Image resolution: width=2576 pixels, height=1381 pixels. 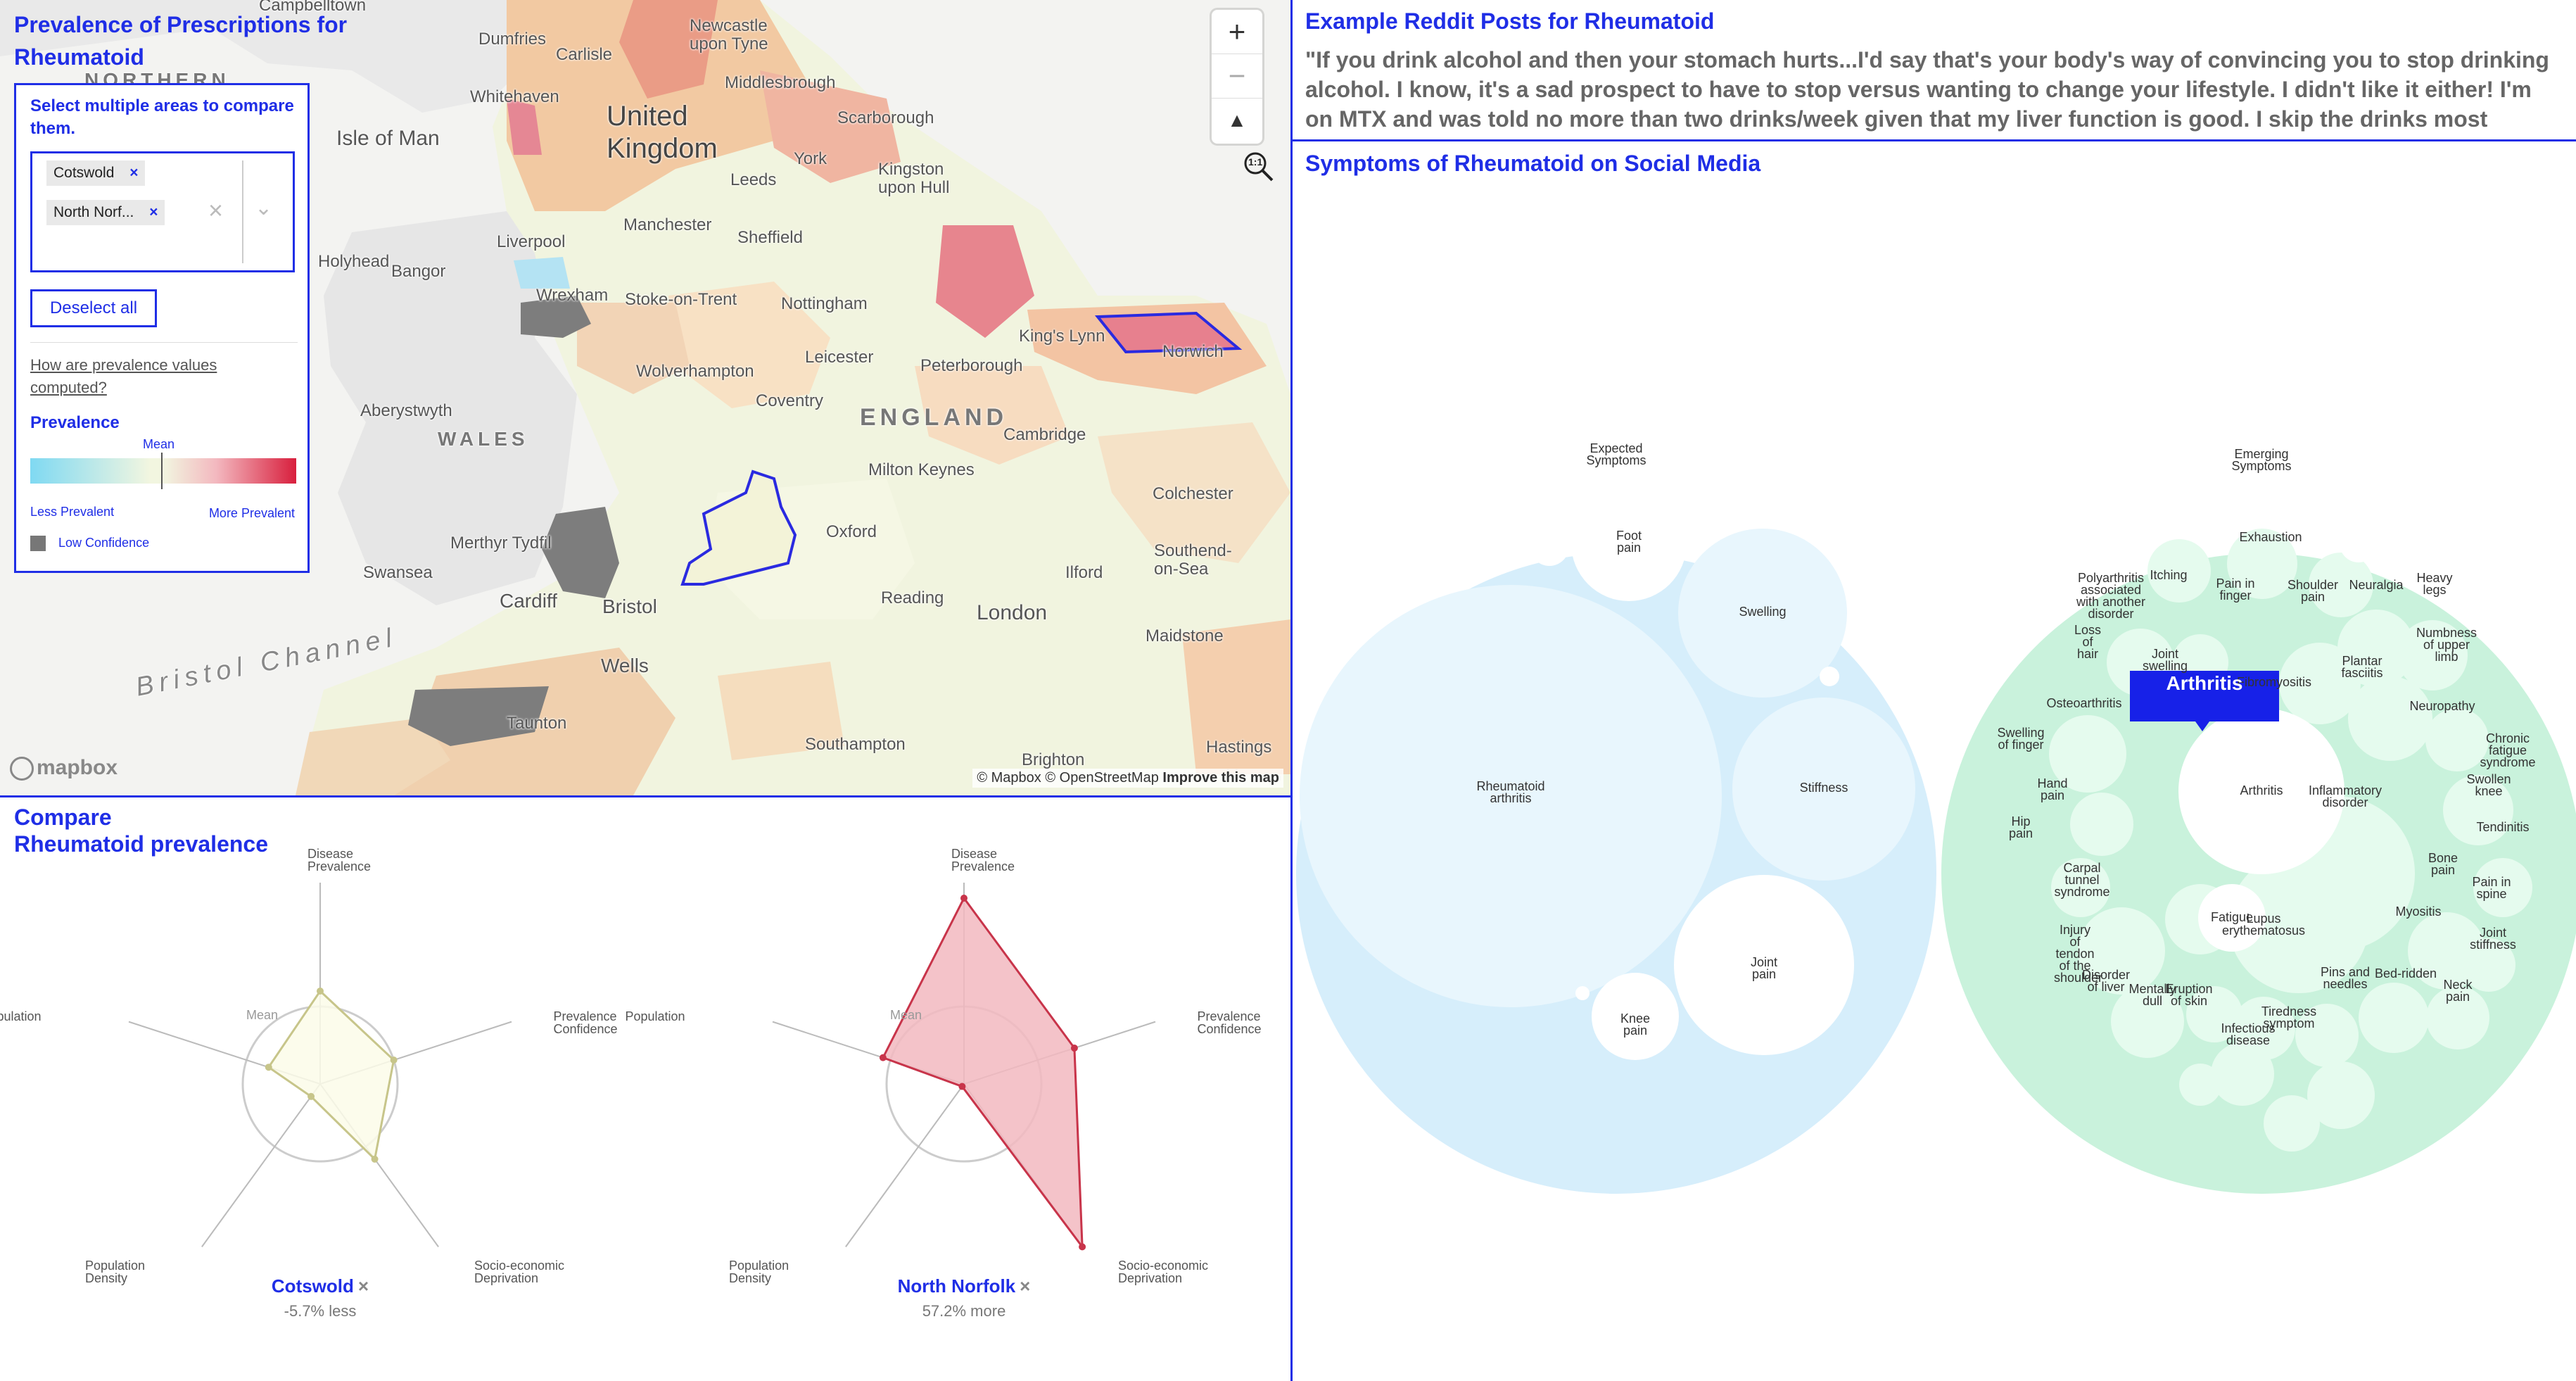 I want to click on map-land-wales, so click(x=450, y=408).